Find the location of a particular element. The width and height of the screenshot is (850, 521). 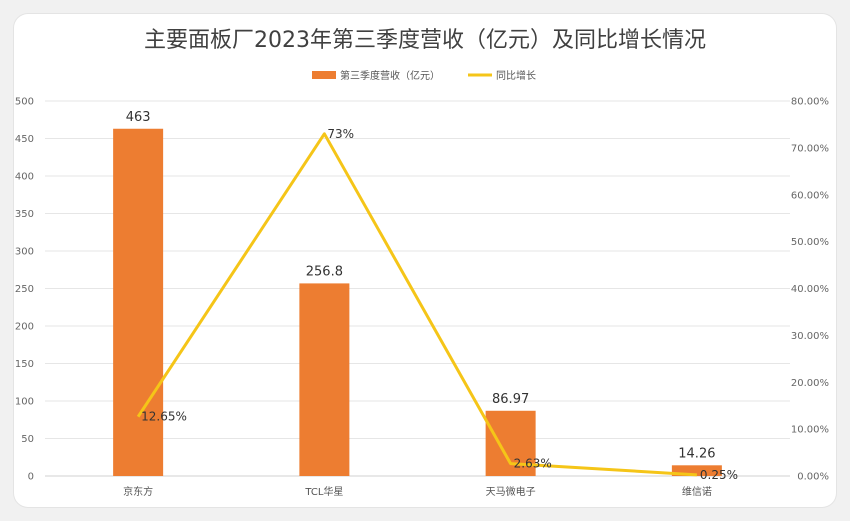

left-tick-label: 450 is located at coordinates (24, 139).